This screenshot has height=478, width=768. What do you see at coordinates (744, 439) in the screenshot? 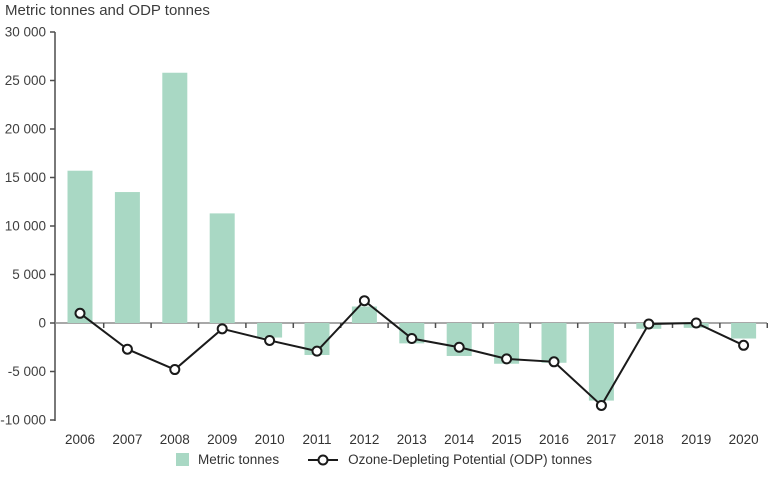
I see `x-axis-label-2020: 2020` at bounding box center [744, 439].